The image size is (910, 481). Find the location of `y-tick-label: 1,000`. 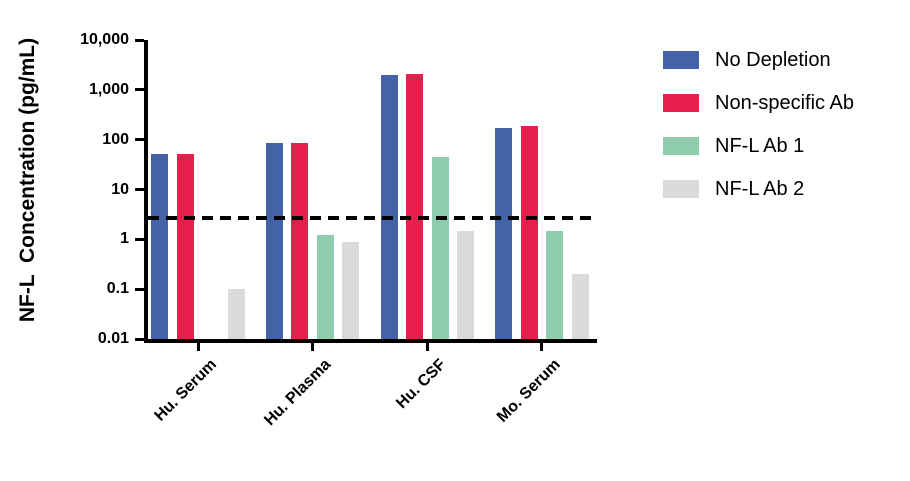

y-tick-label: 1,000 is located at coordinates (108, 89).